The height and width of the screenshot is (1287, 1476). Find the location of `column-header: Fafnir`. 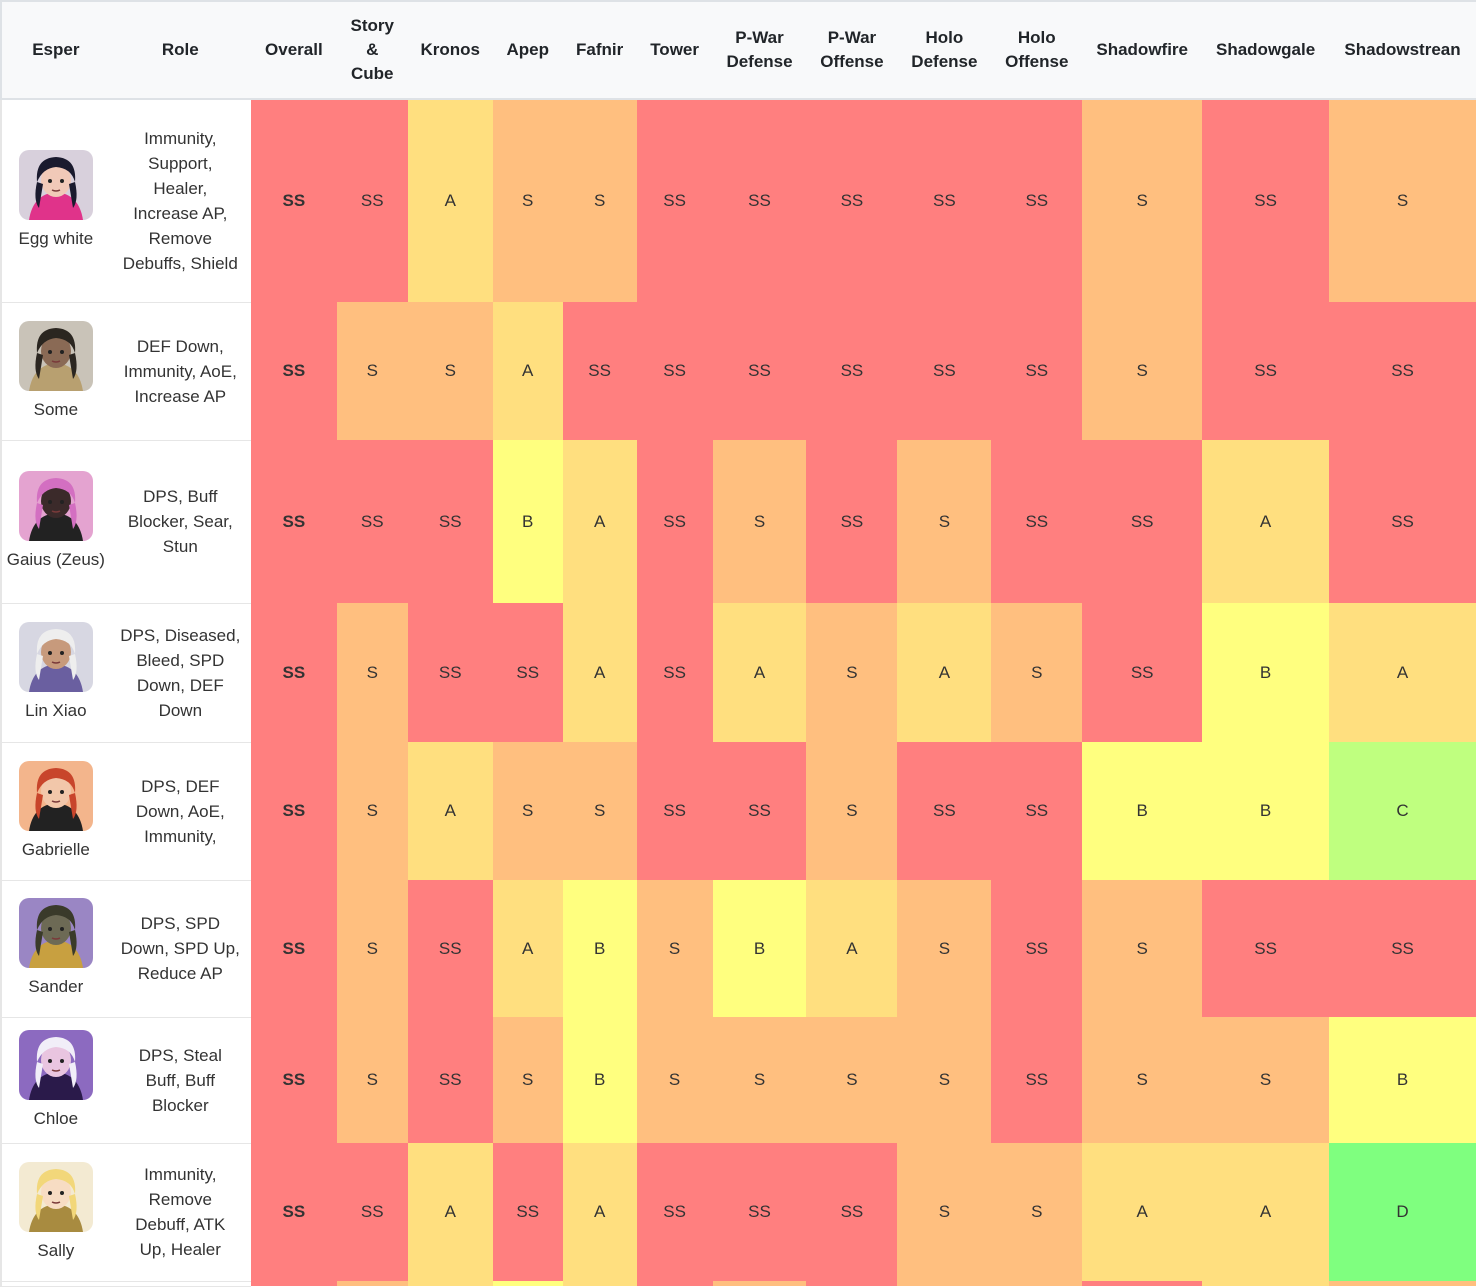

column-header: Fafnir is located at coordinates (599, 50).